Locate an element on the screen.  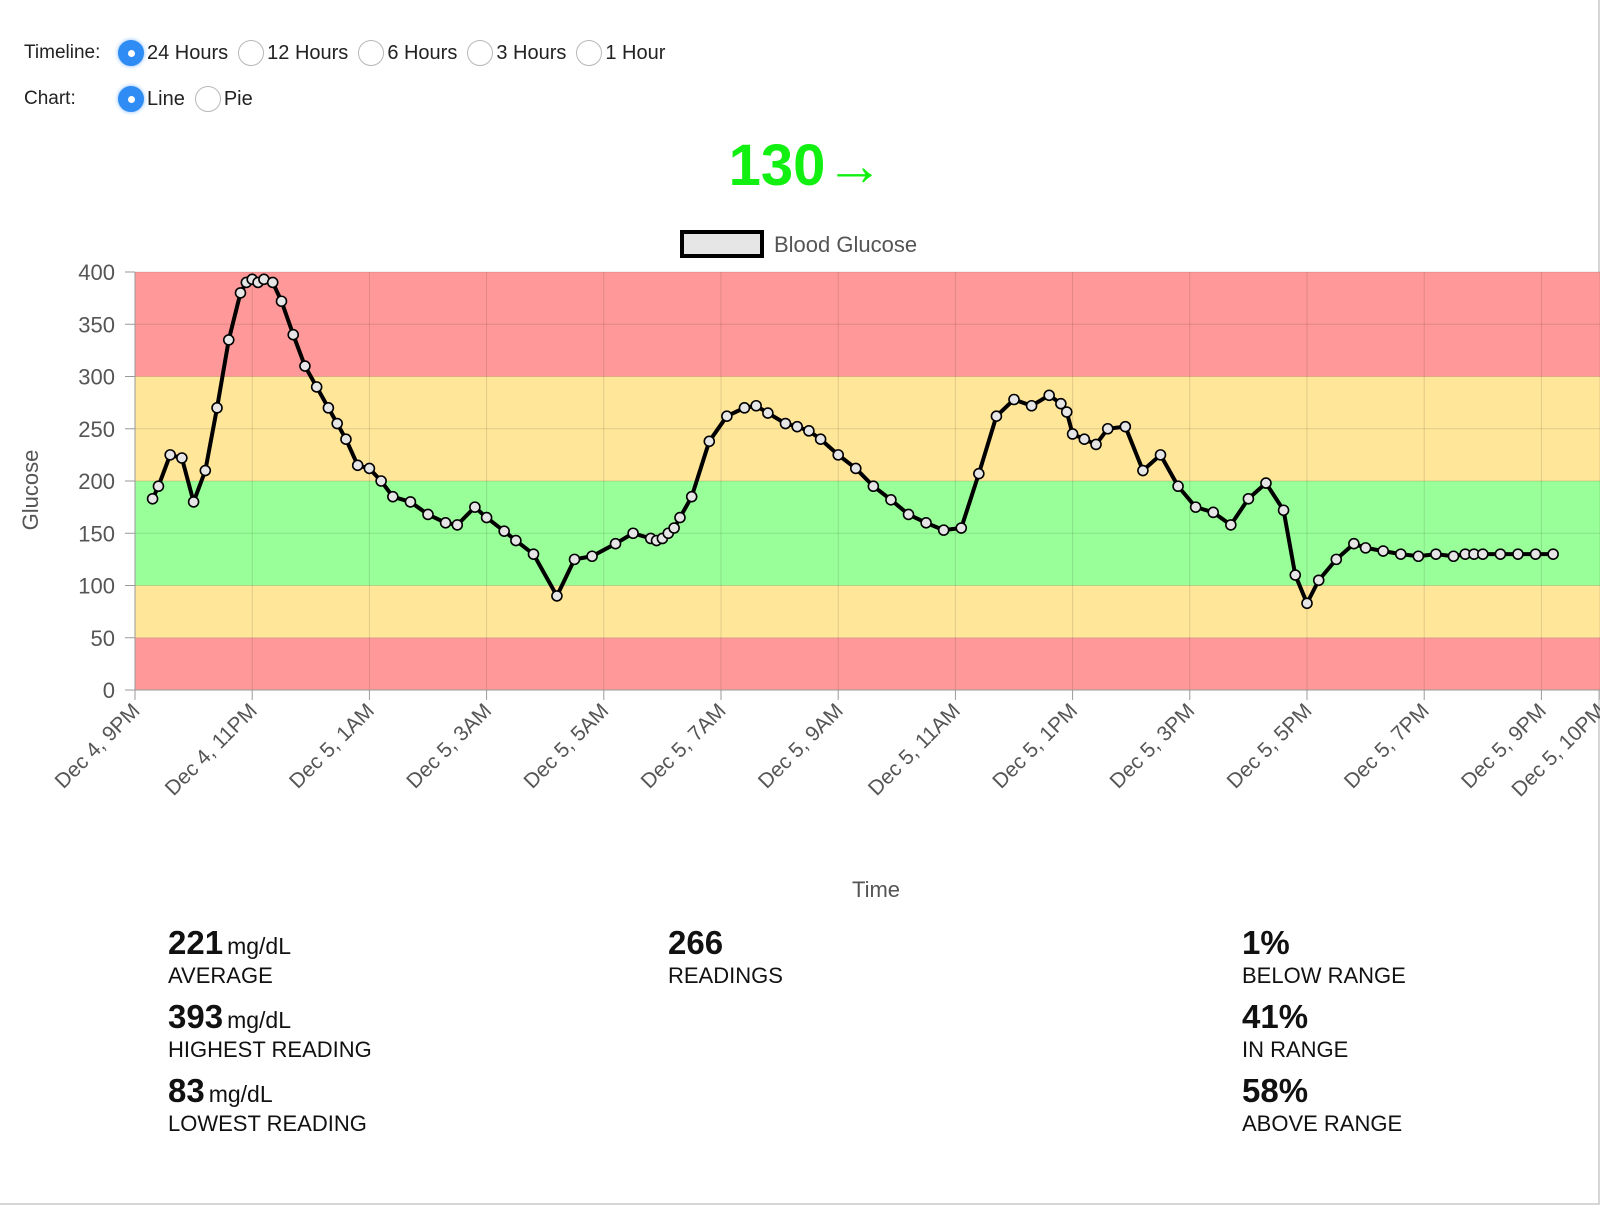
timeline-radio-12-hours is located at coordinates (251, 53).